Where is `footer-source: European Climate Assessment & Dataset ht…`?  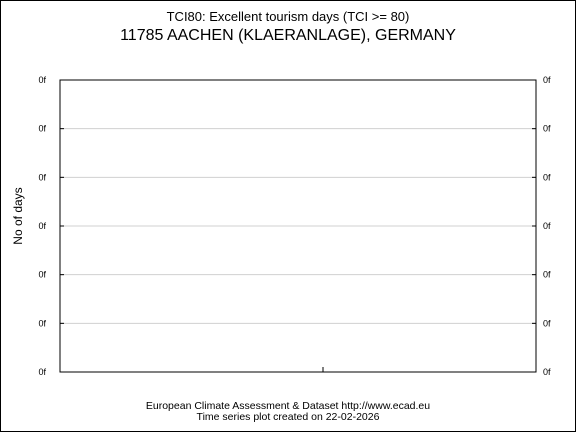
footer-source: European Climate Assessment & Dataset ht… is located at coordinates (288, 406).